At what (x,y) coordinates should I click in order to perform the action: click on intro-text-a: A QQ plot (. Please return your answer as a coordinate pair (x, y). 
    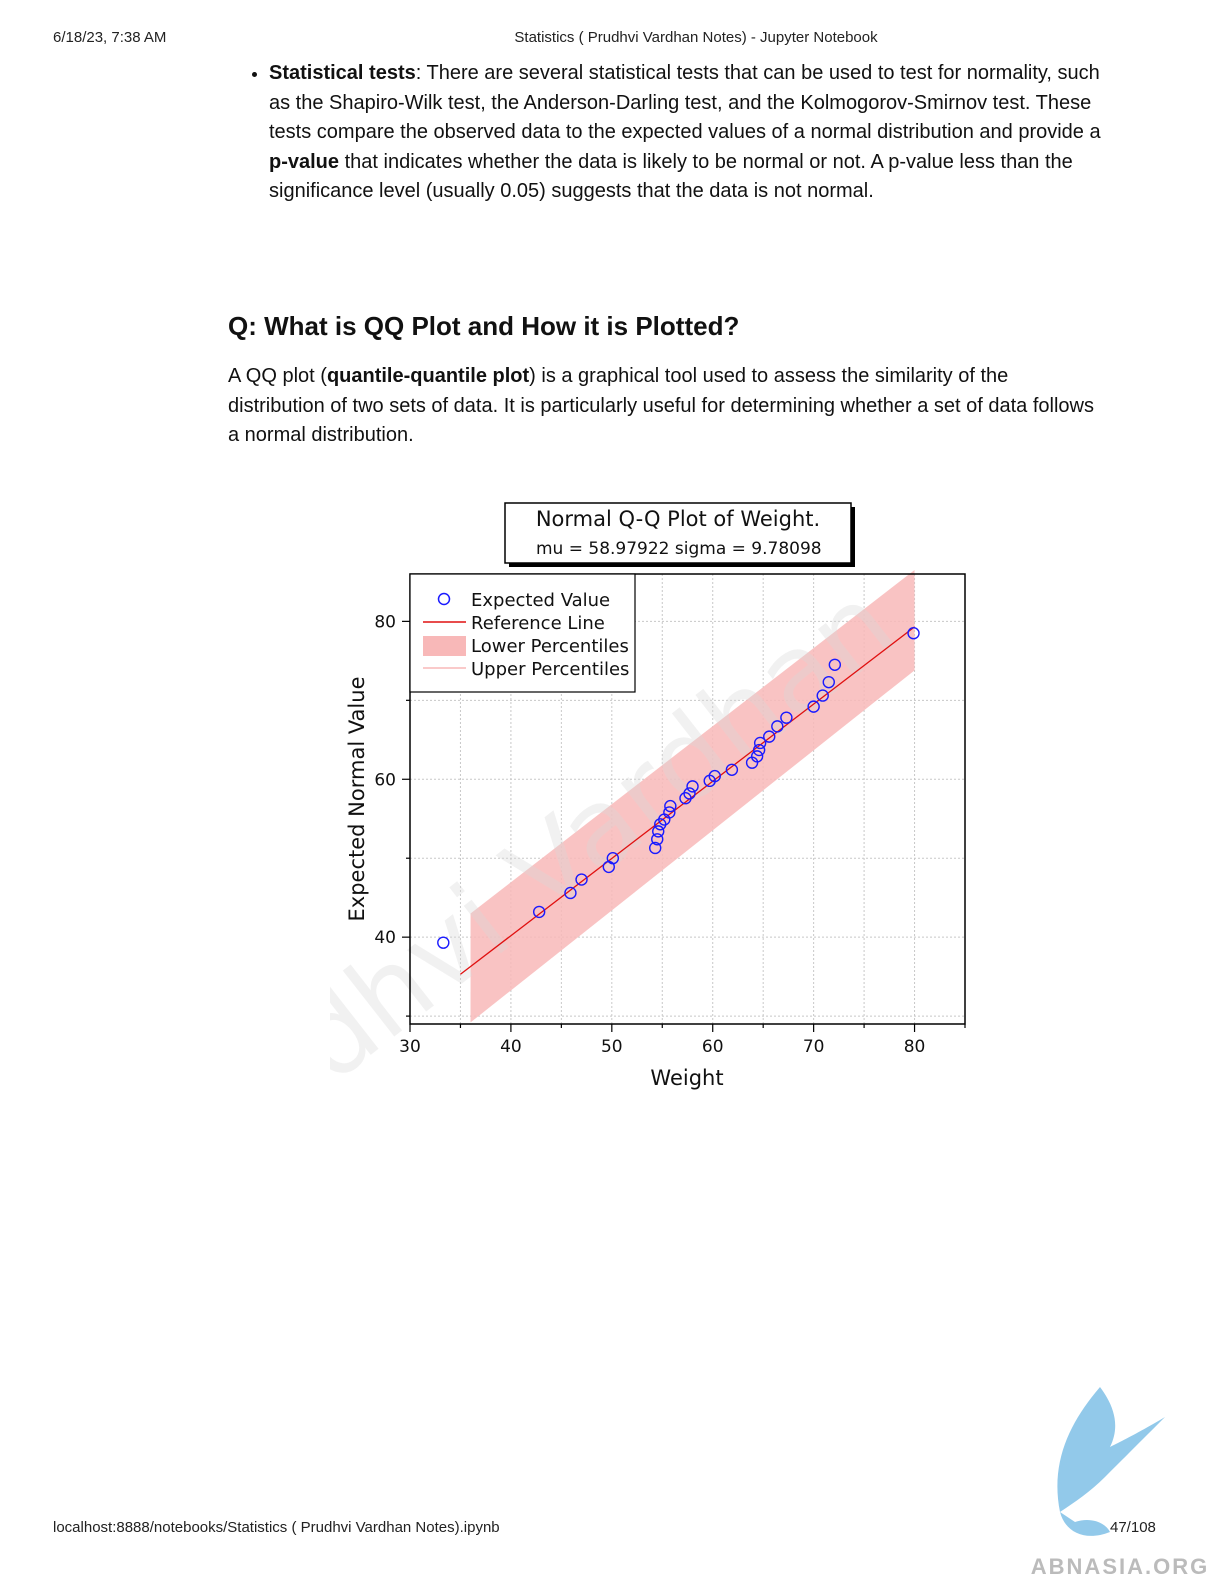
    Looking at the image, I should click on (277, 376).